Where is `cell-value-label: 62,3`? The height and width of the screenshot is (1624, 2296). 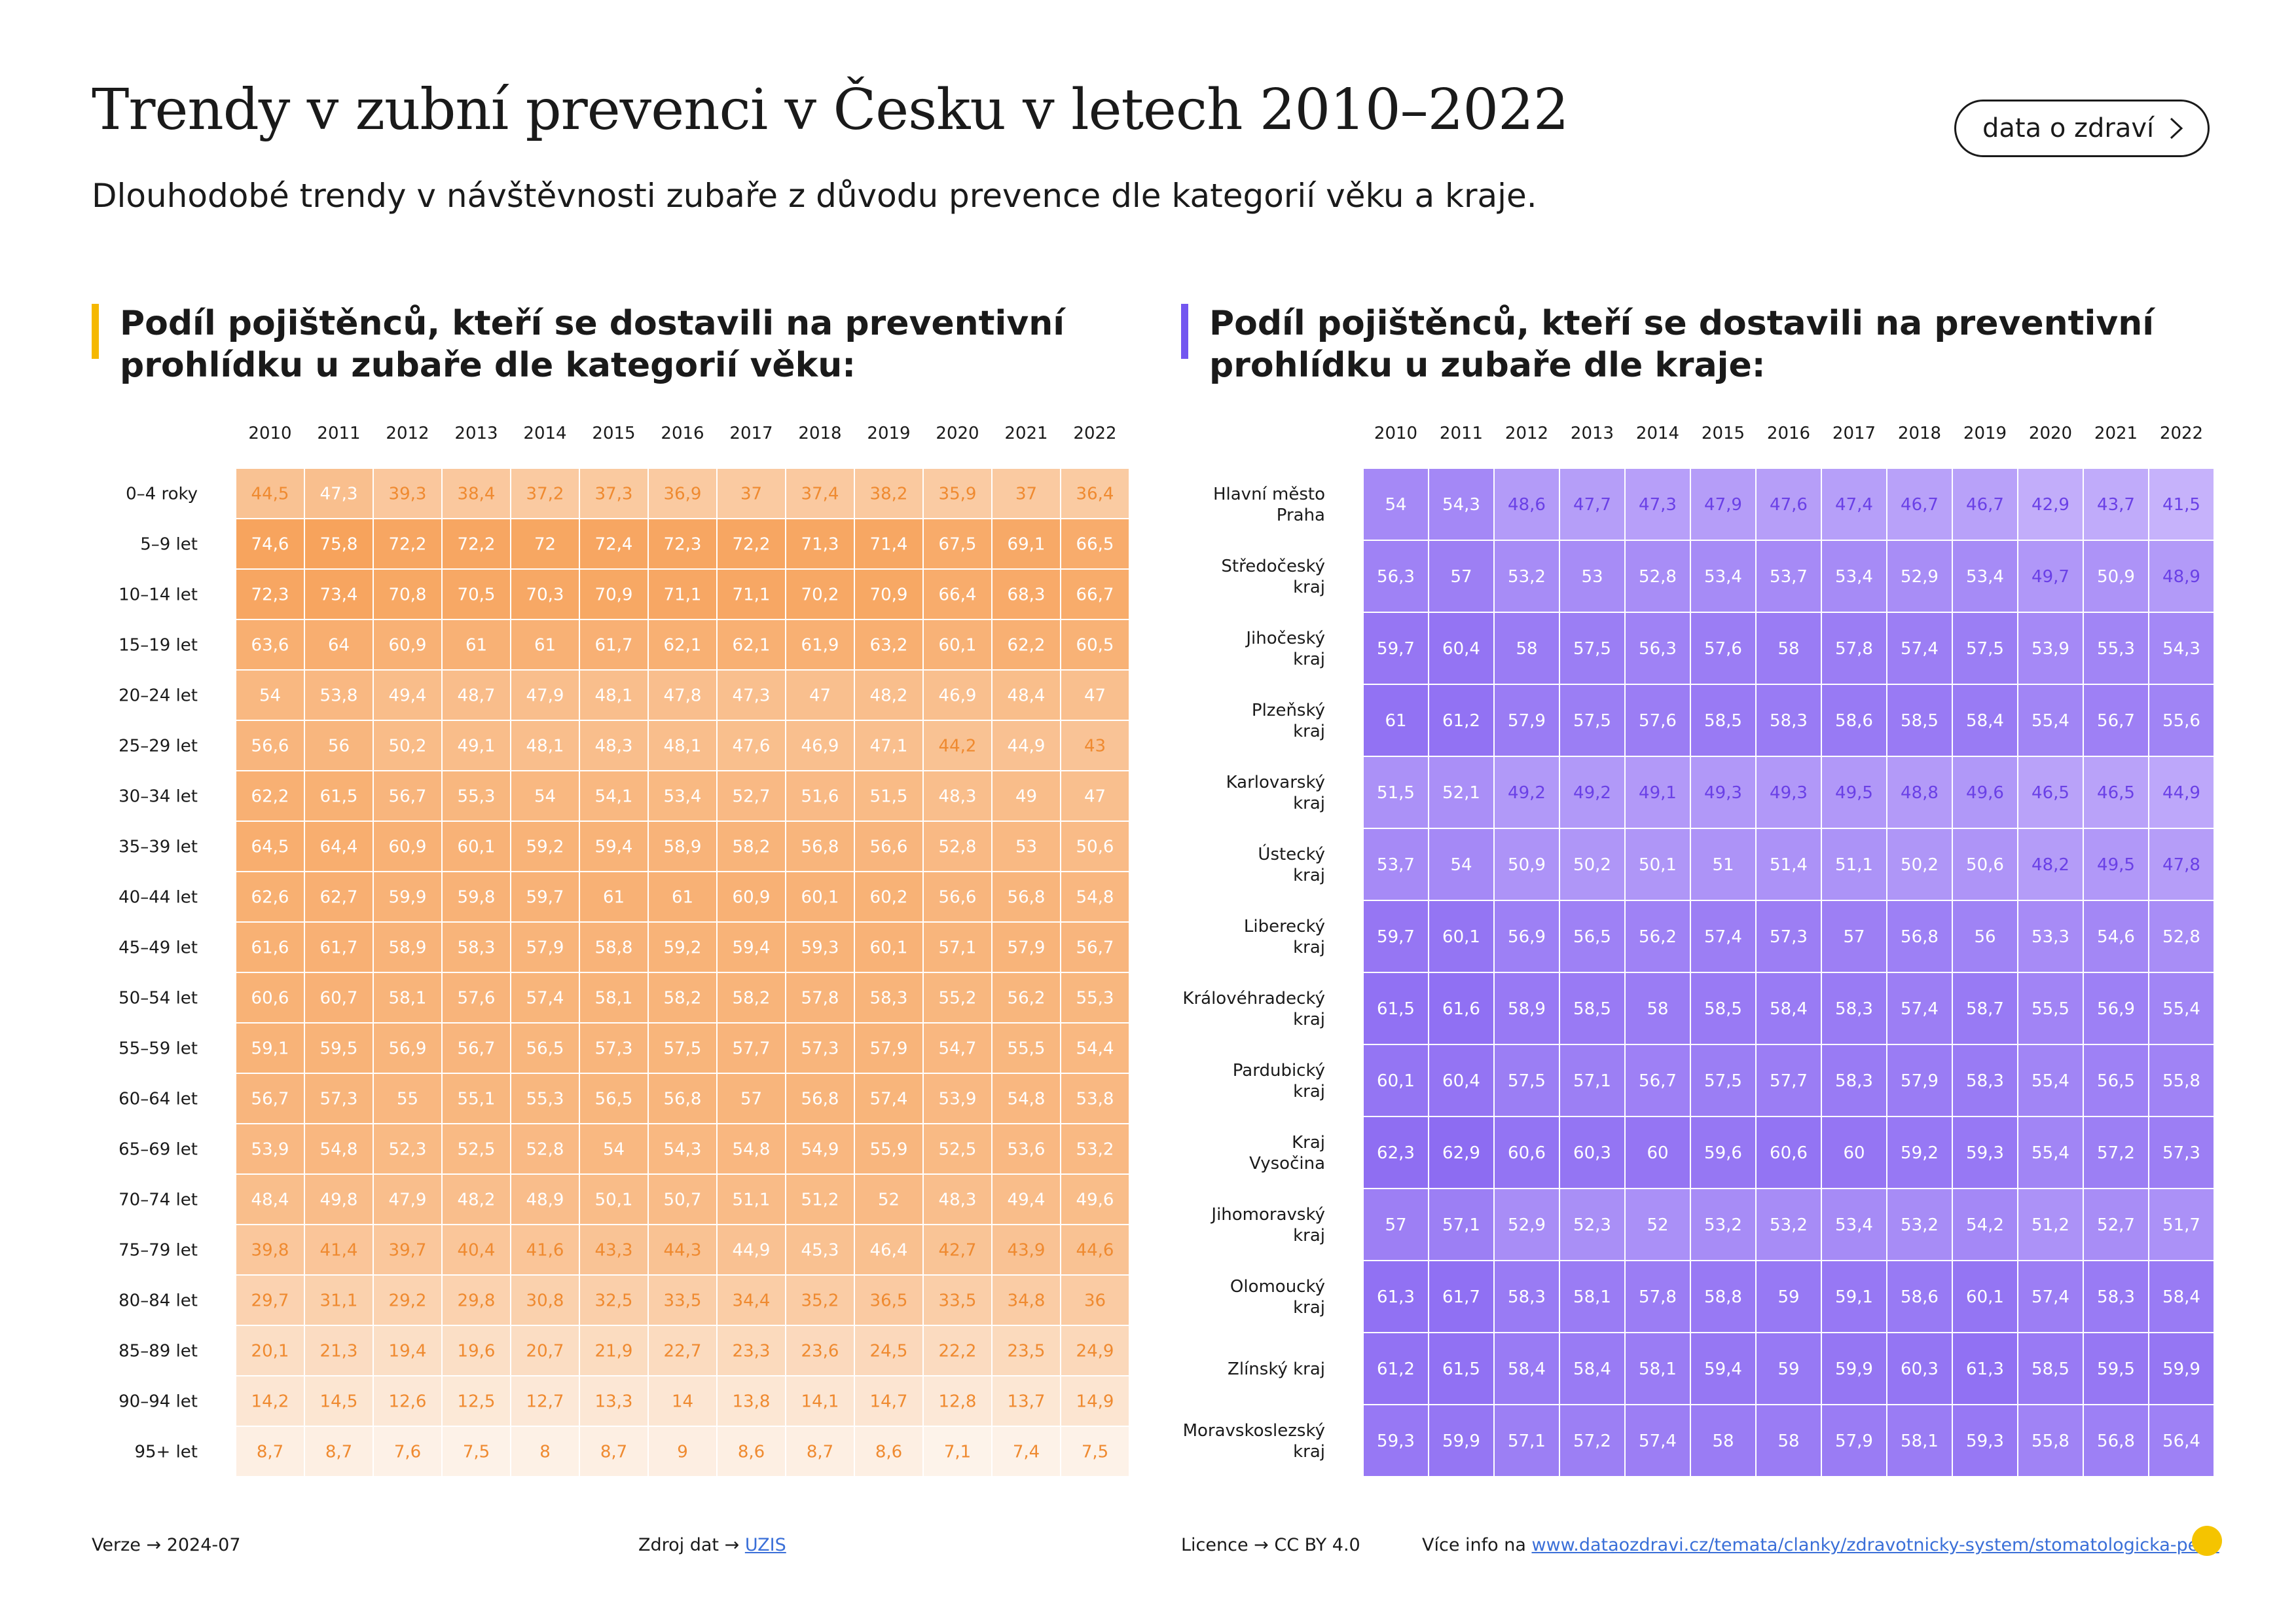
cell-value-label: 62,3 is located at coordinates (1396, 1153).